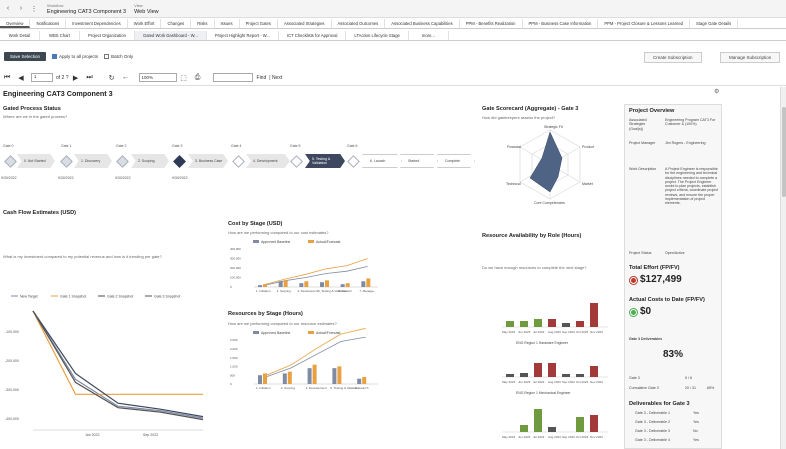  What do you see at coordinates (783, 268) in the screenshot?
I see `report-scrollbar` at bounding box center [783, 268].